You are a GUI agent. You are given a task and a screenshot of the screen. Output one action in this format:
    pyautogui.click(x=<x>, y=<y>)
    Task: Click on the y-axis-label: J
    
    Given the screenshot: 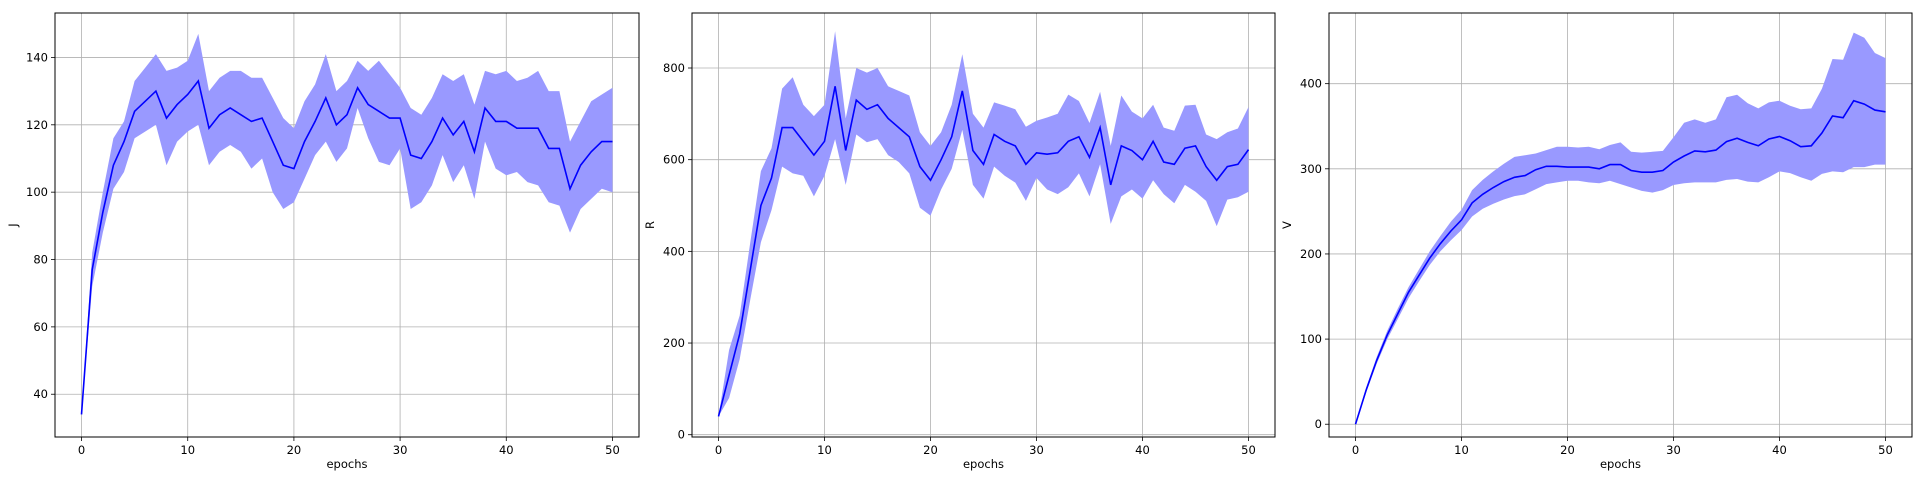 What is the action you would take?
    pyautogui.click(x=13, y=225)
    